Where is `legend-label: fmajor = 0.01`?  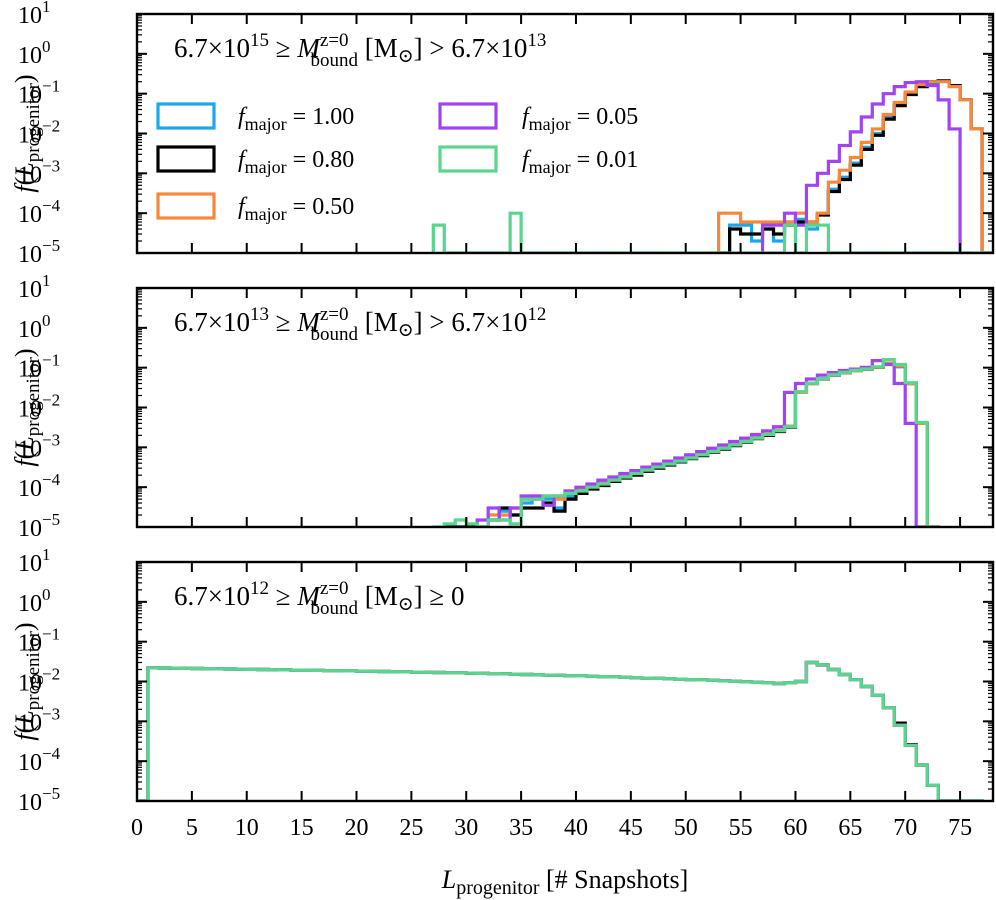
legend-label: fmajor = 0.01 is located at coordinates (580, 162).